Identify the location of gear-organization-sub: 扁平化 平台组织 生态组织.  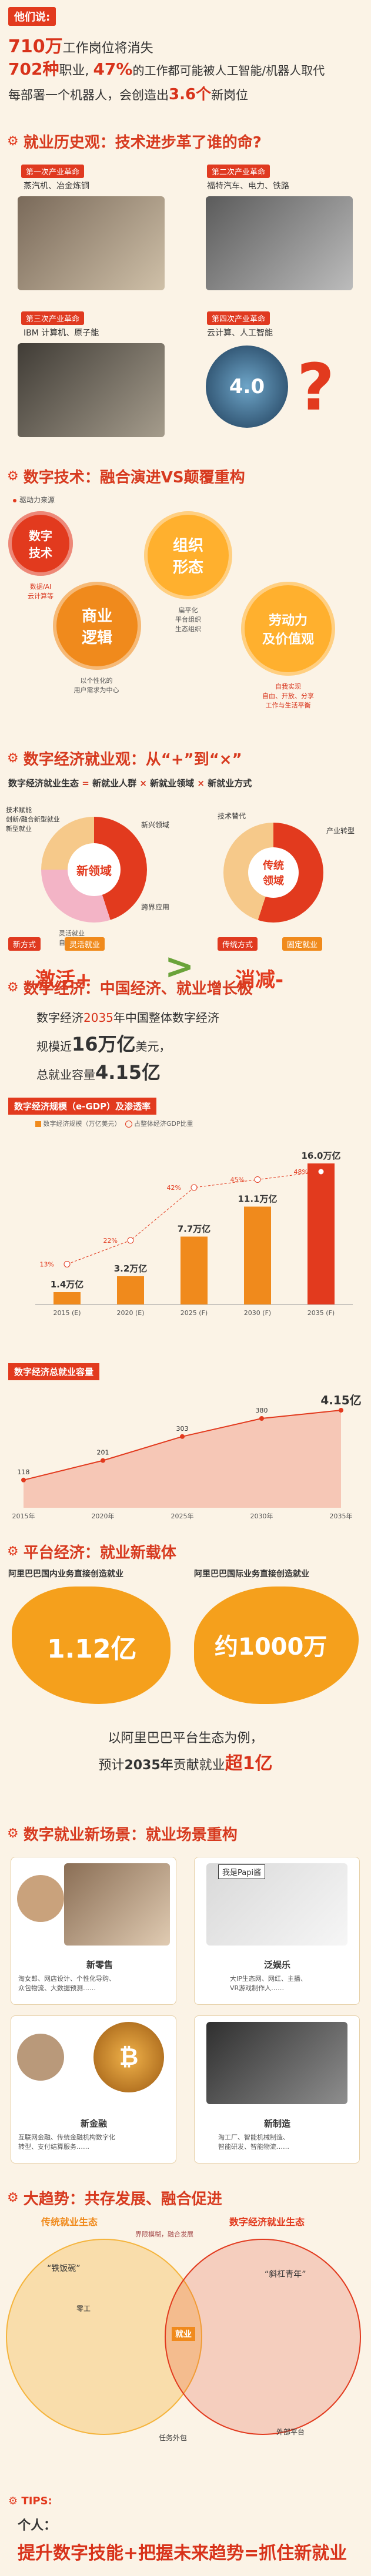
(188, 619).